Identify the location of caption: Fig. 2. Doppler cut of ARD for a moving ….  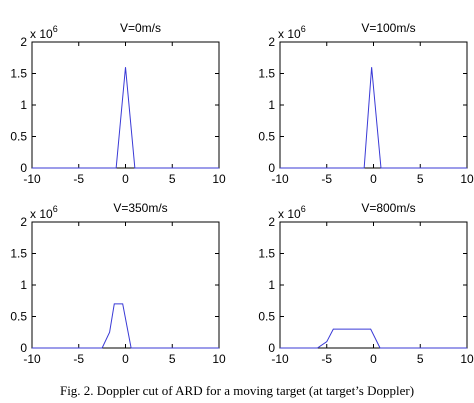
(237, 390).